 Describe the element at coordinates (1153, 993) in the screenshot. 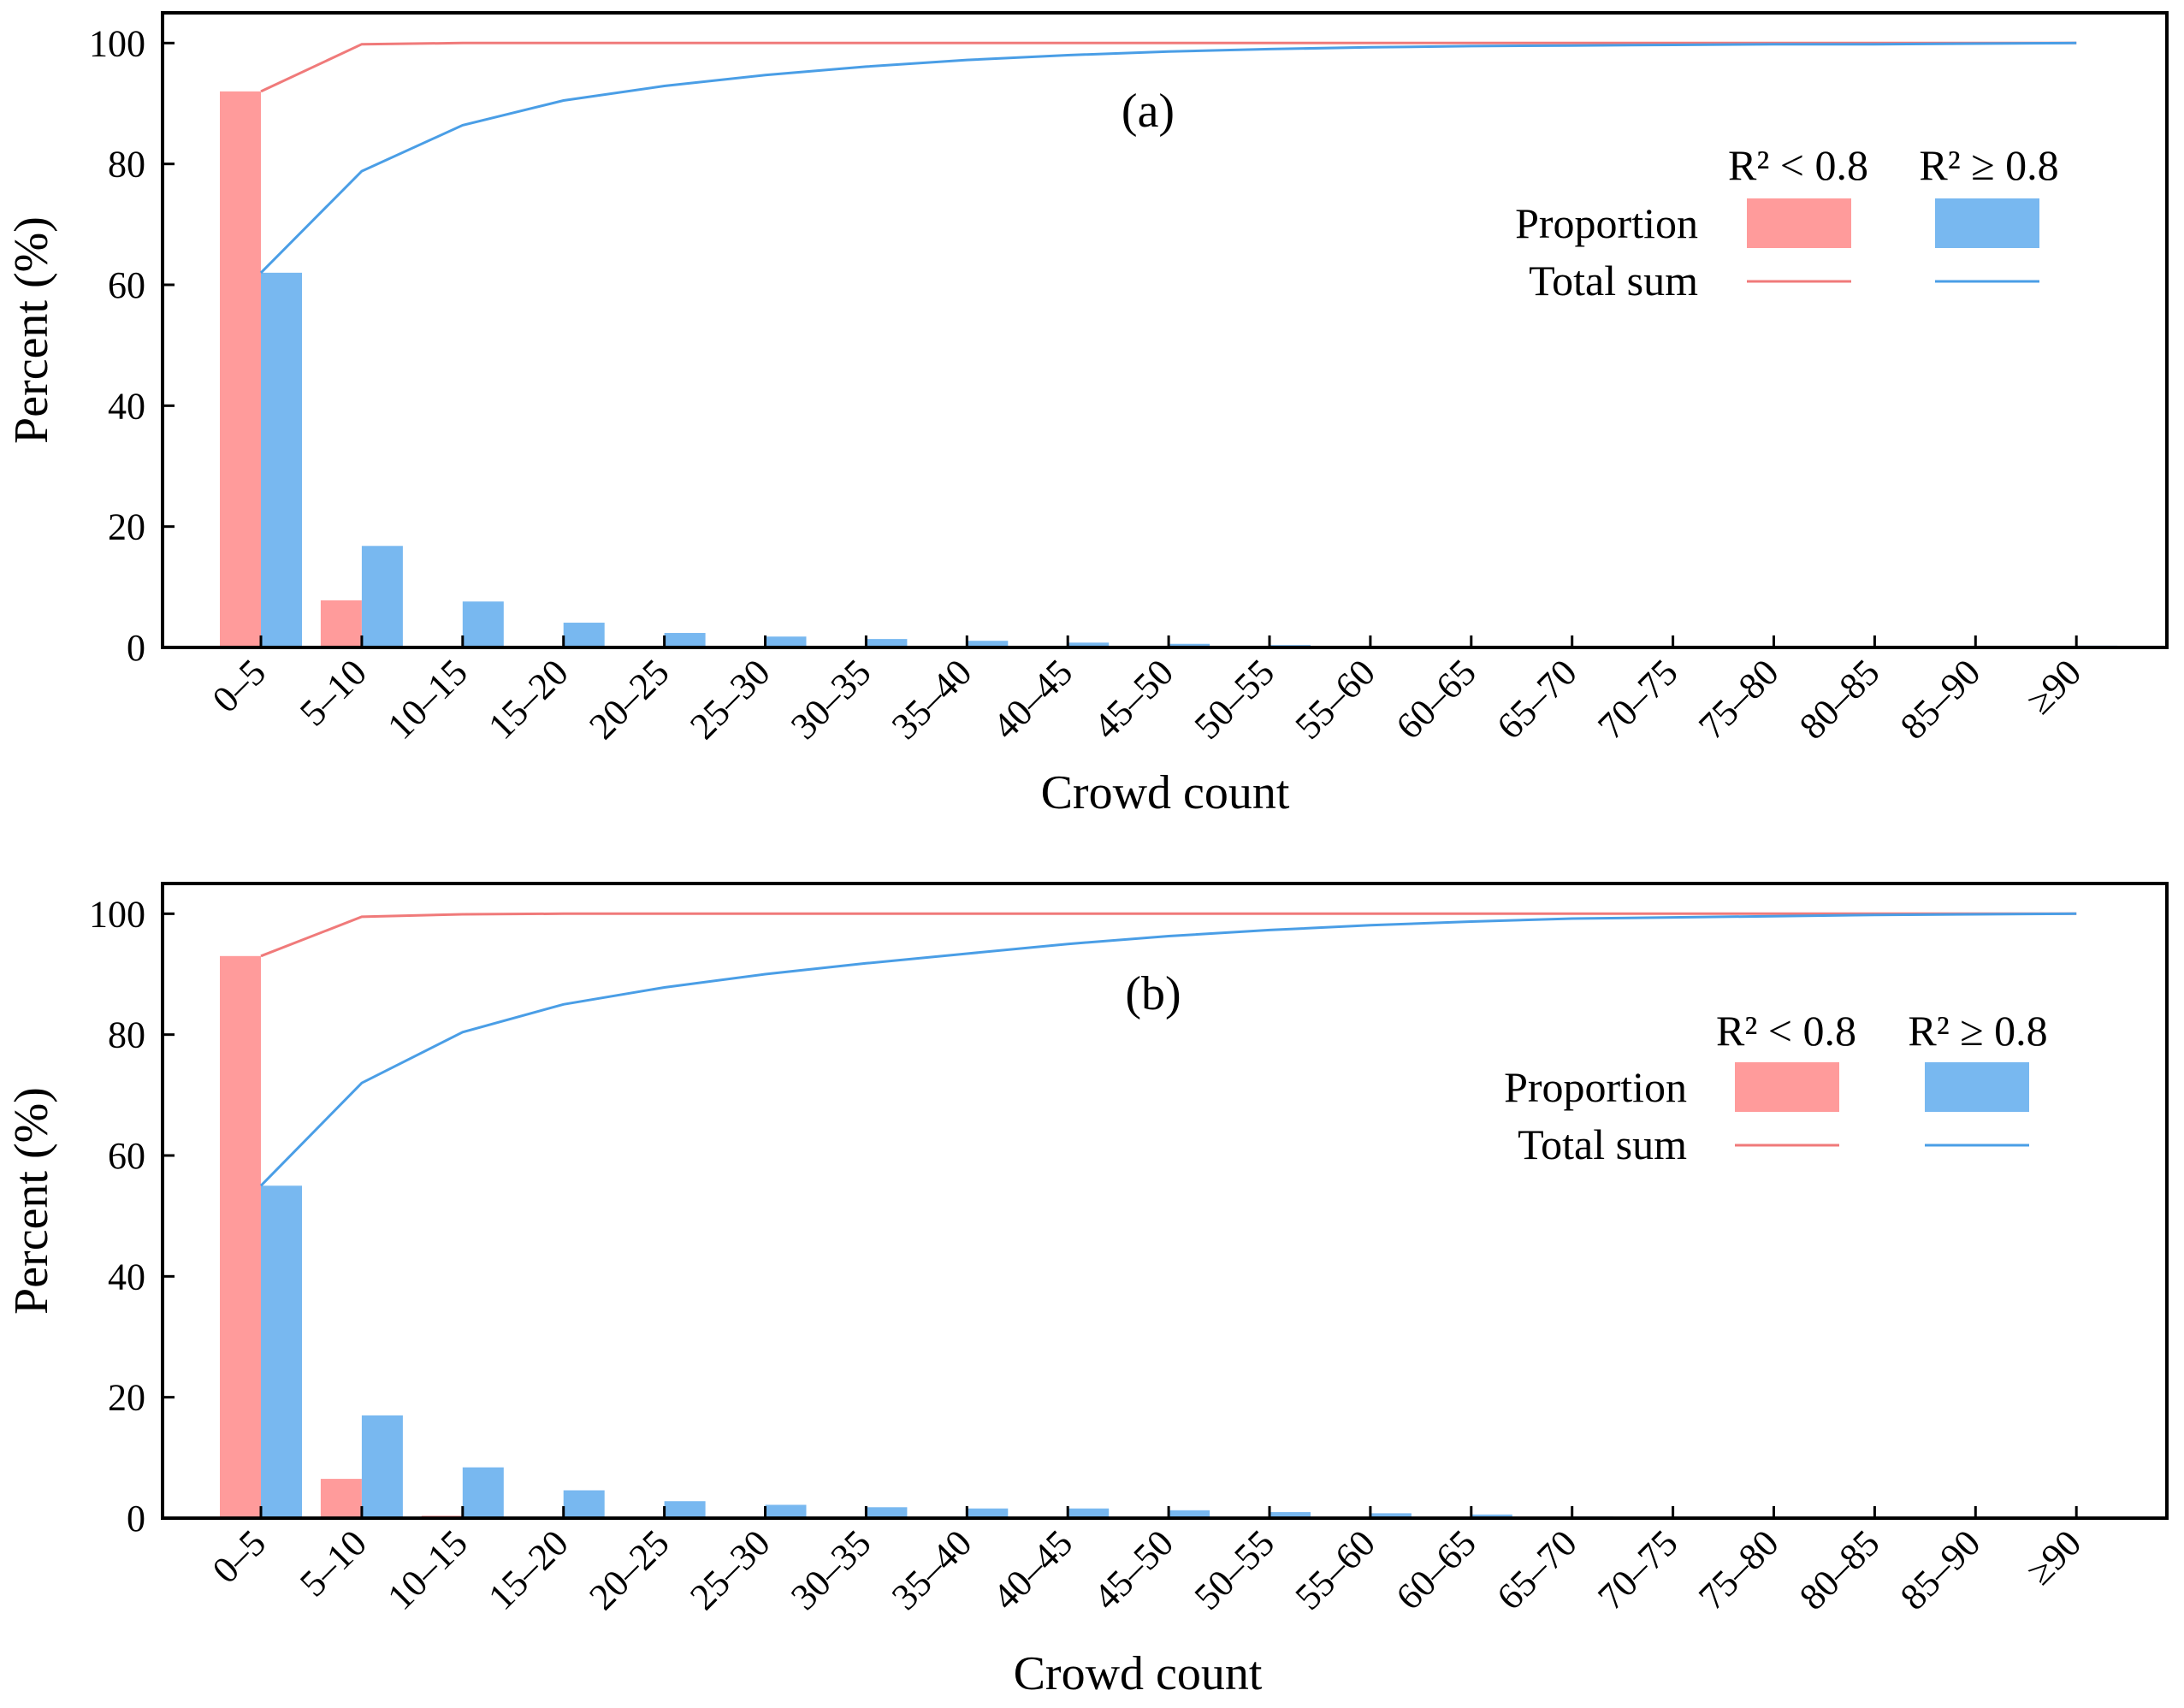

I see `panel-label: (b)` at that location.